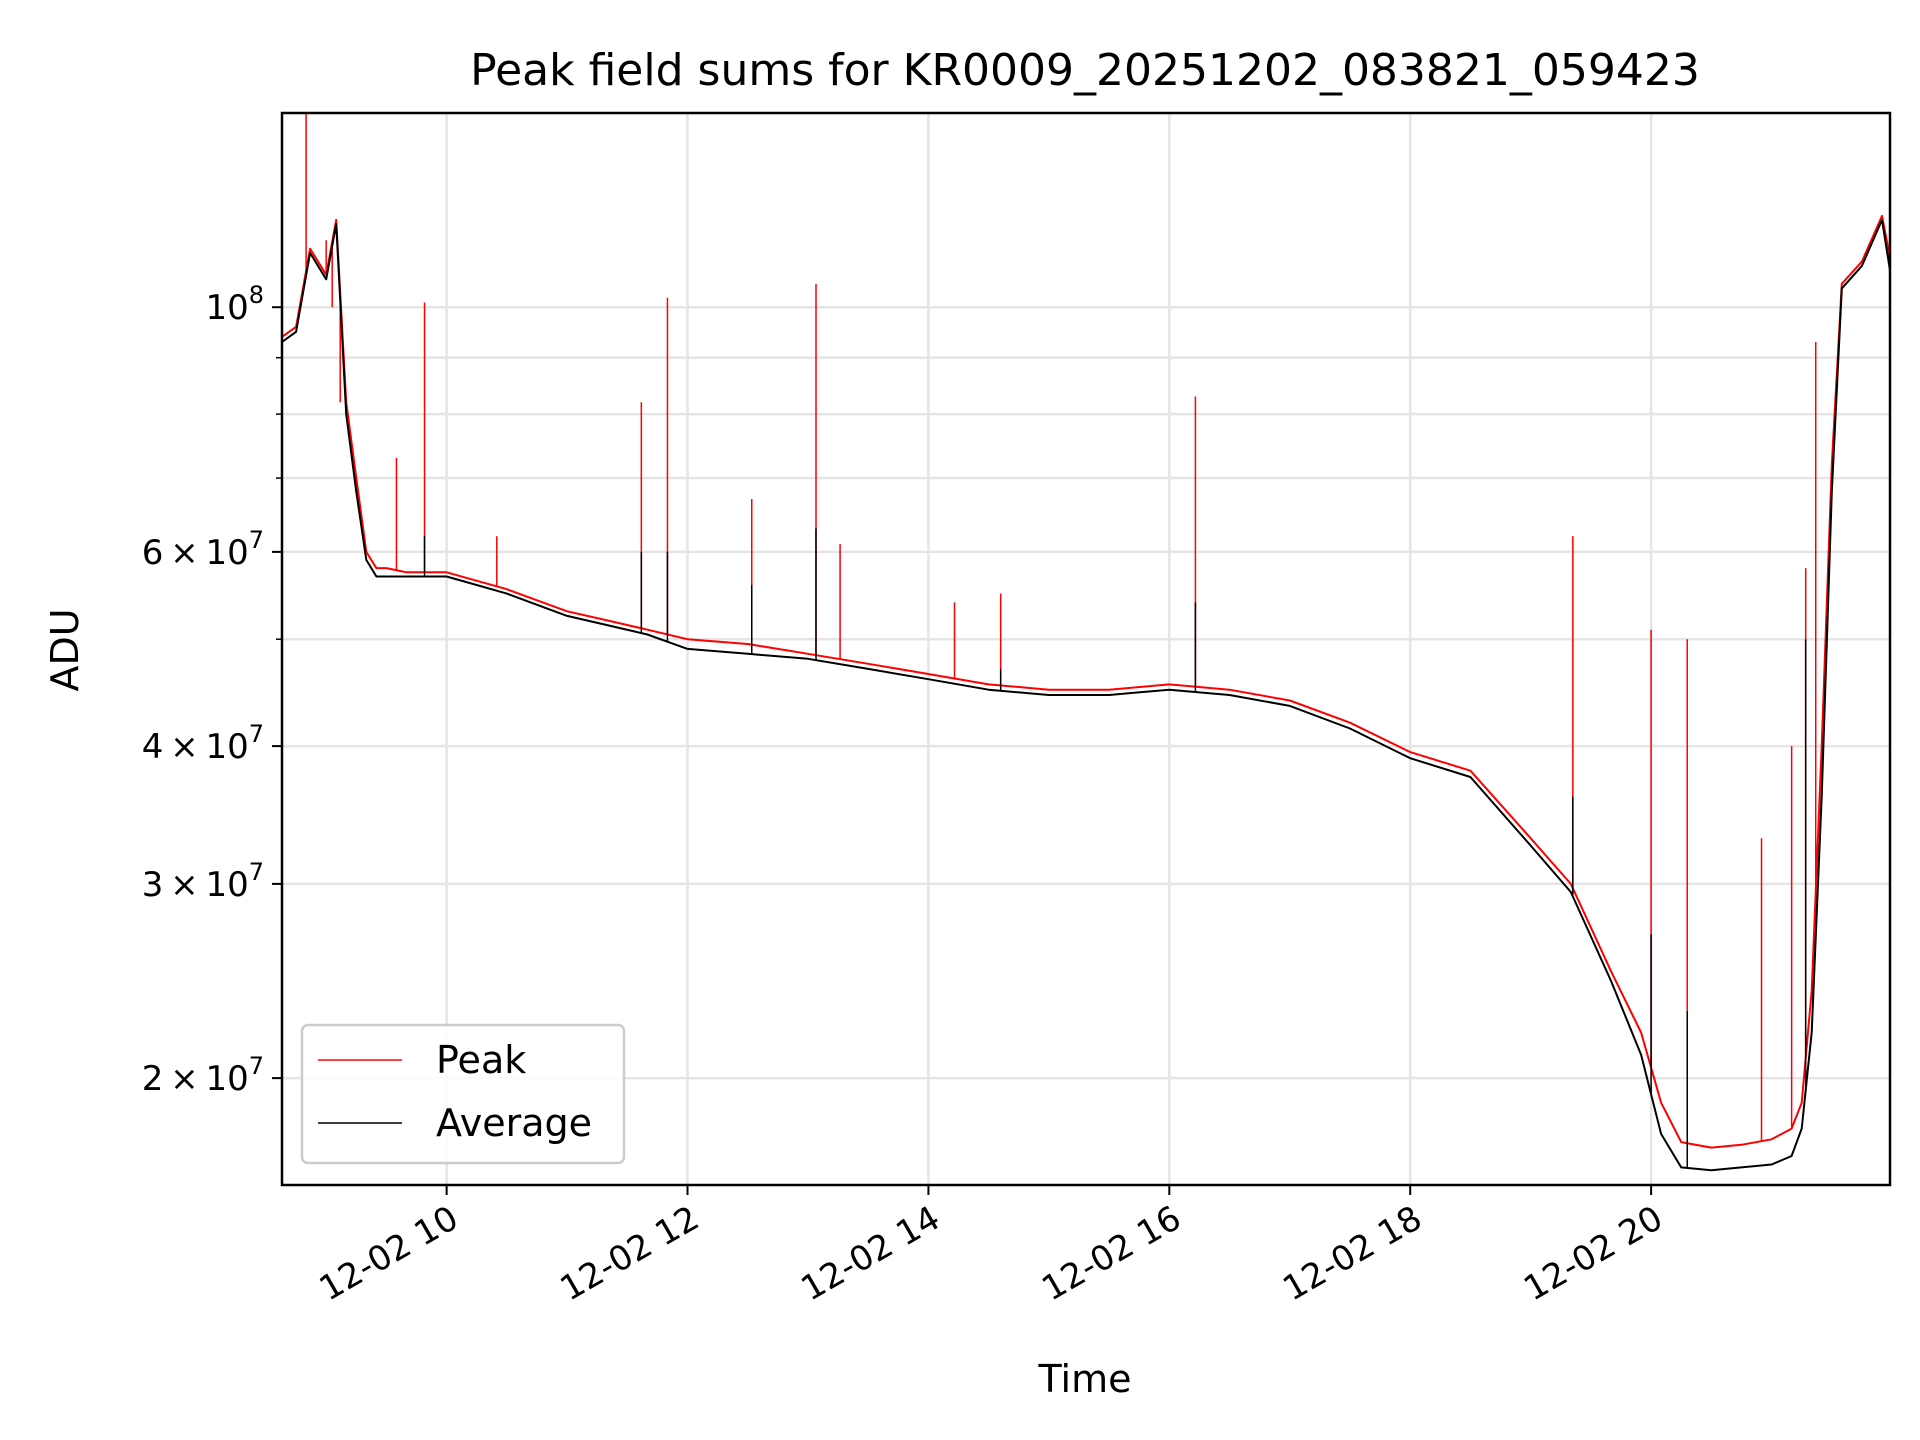 This screenshot has height=1440, width=1920. I want to click on x-tick-label: 12-02 18, so click(1352, 1253).